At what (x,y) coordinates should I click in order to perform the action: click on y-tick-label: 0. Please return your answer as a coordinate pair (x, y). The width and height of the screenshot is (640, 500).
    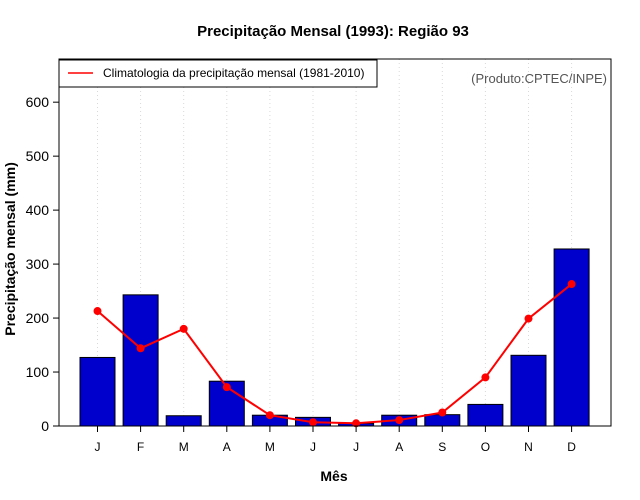
    Looking at the image, I should click on (45, 426).